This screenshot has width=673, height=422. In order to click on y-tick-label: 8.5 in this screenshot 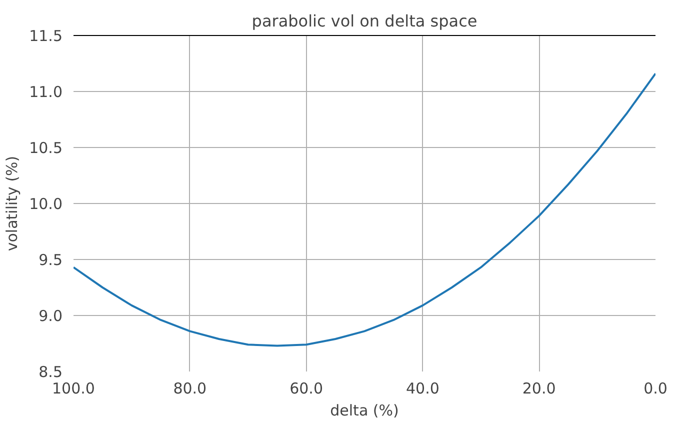, I will do `click(50, 372)`.